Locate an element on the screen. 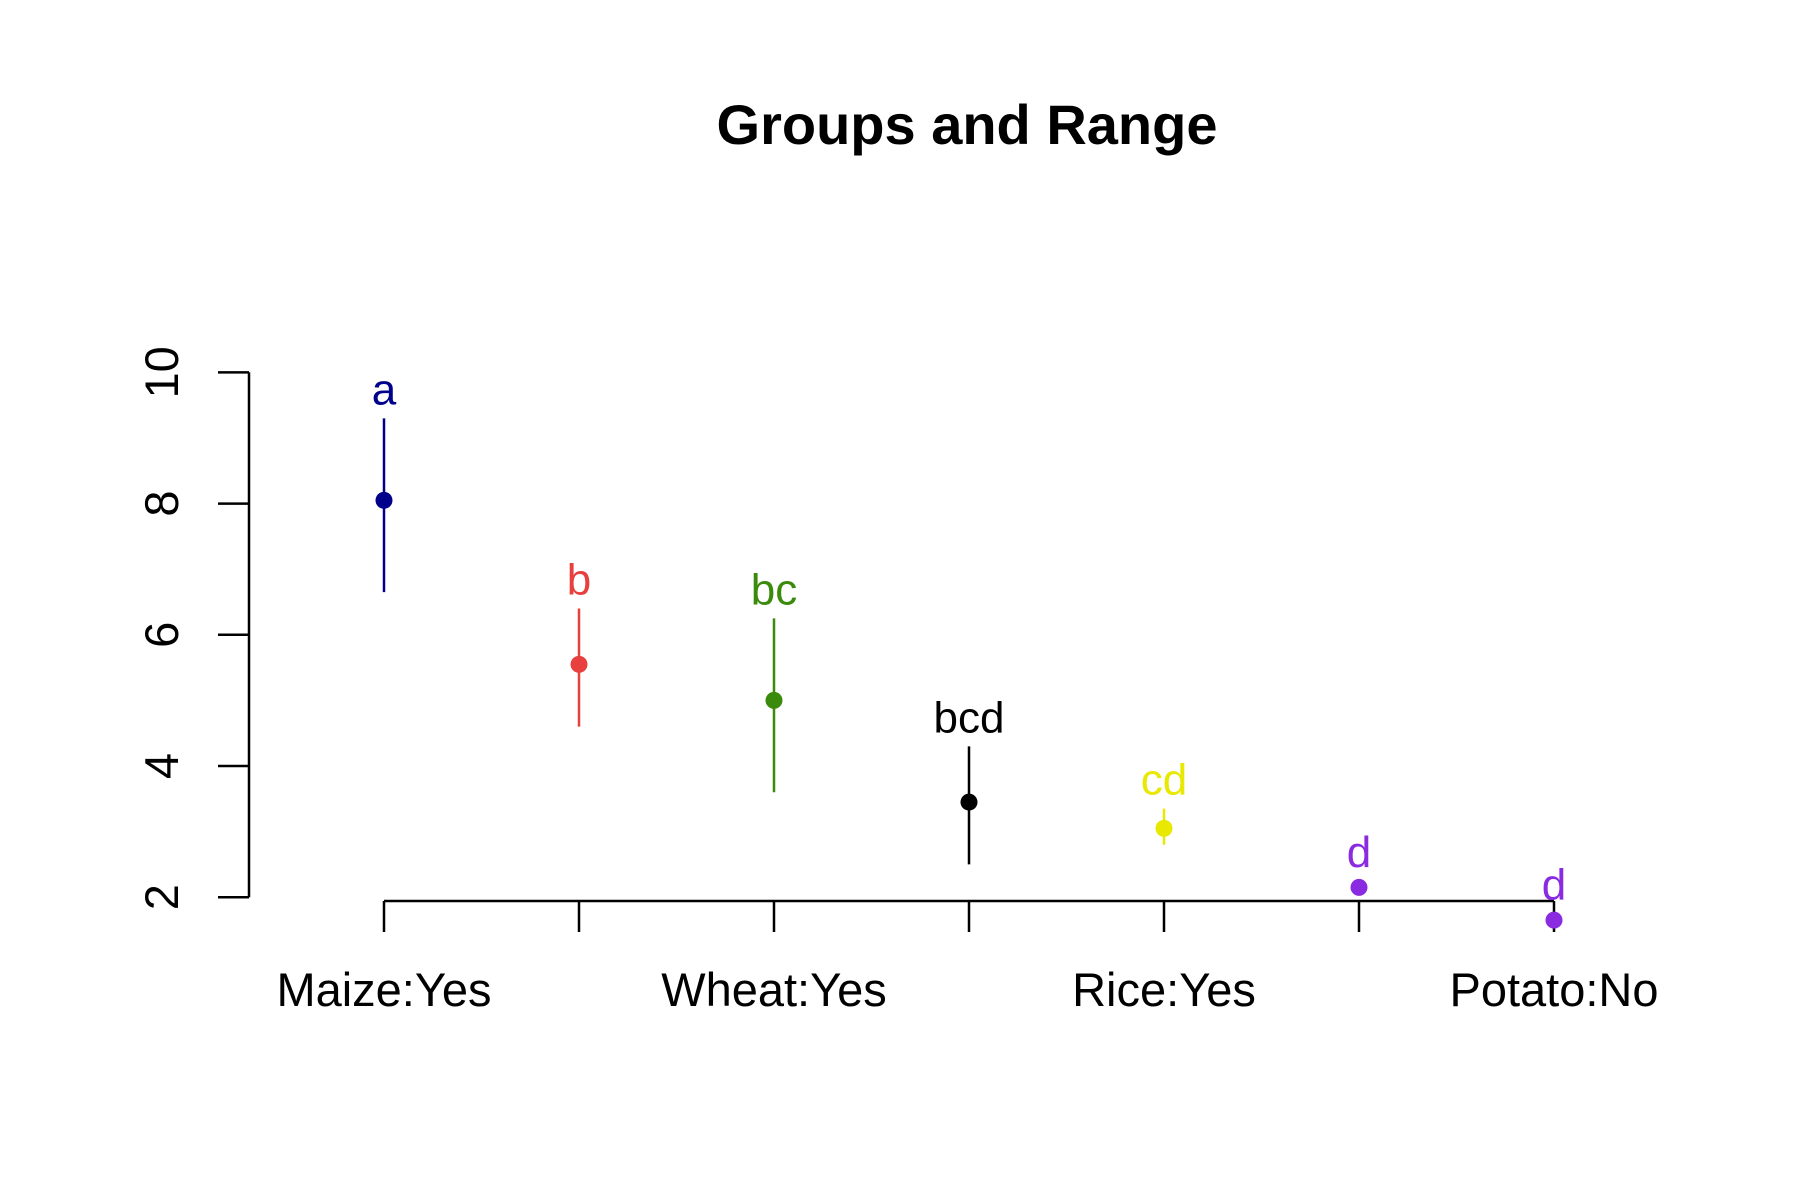 The width and height of the screenshot is (1800, 1200). y-axis: 2 4 6 8 10 is located at coordinates (193, 628).